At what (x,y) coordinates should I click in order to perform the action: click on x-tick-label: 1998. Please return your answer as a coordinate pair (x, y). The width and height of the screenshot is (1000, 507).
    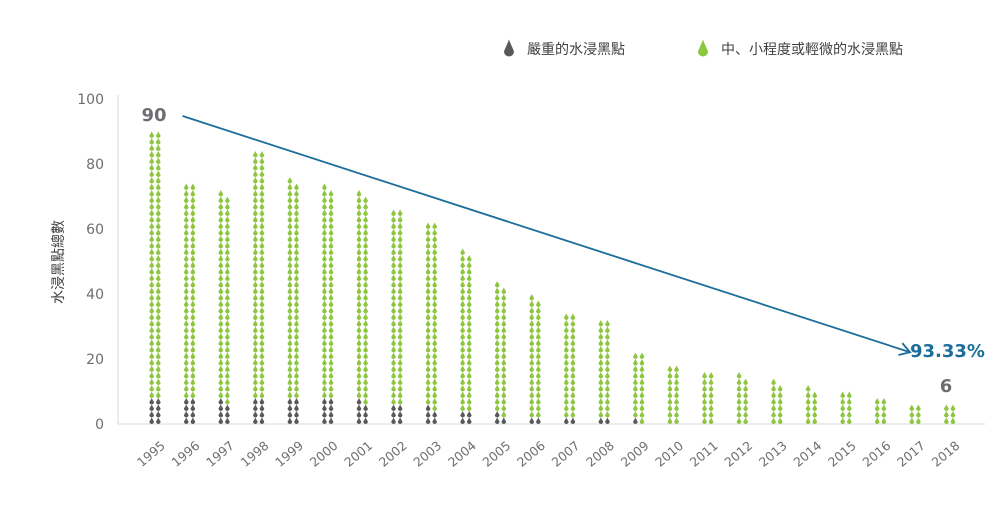
    Looking at the image, I should click on (255, 454).